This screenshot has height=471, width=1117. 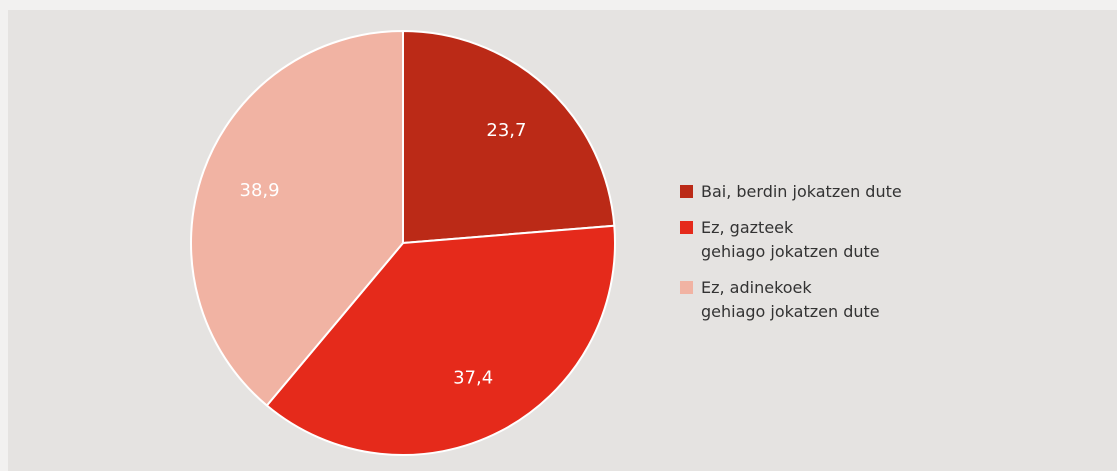 I want to click on legend-label: Ez, adinekoek gehiago jokatzen dute, so click(x=790, y=299).